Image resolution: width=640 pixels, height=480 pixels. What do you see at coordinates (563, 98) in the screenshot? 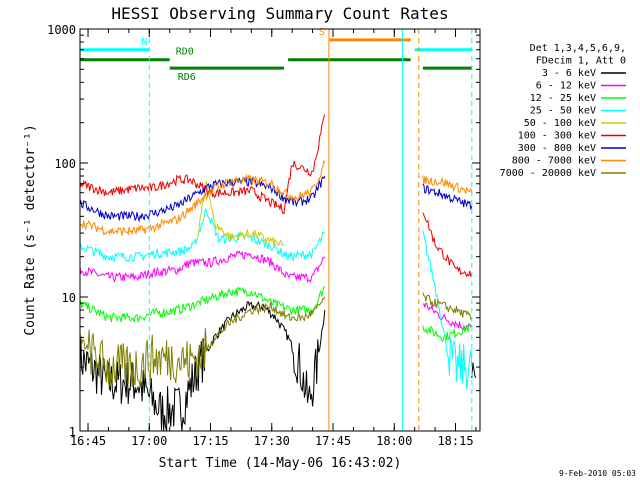
I see `legend-label-12-25-kev: 12 - 25 keV` at bounding box center [563, 98].